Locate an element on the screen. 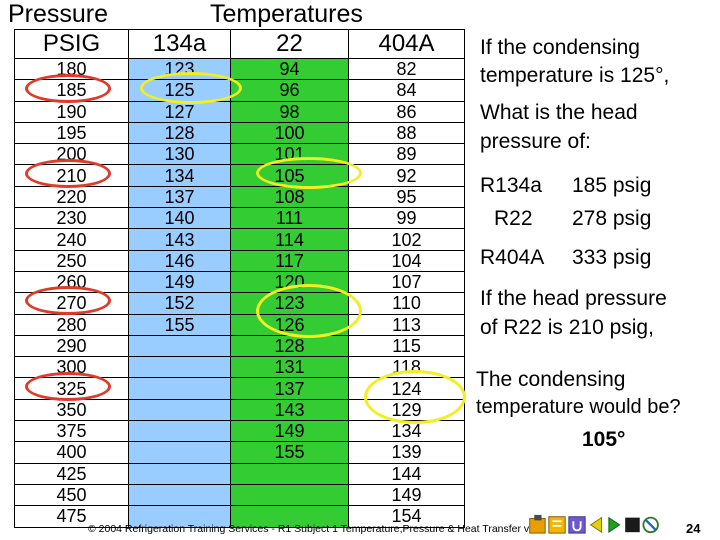 The image size is (720, 540). cell-r134a: 140 is located at coordinates (179, 218).